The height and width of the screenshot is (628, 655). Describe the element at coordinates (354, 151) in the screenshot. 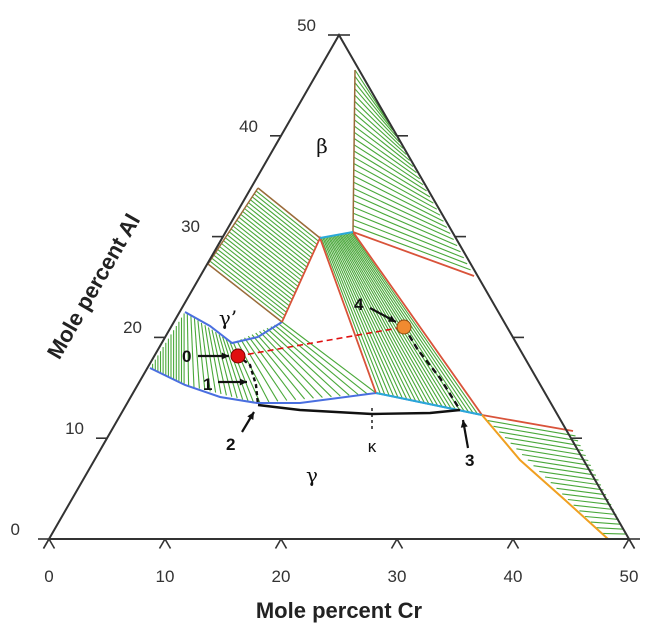

I see `beta-right-boundary` at that location.